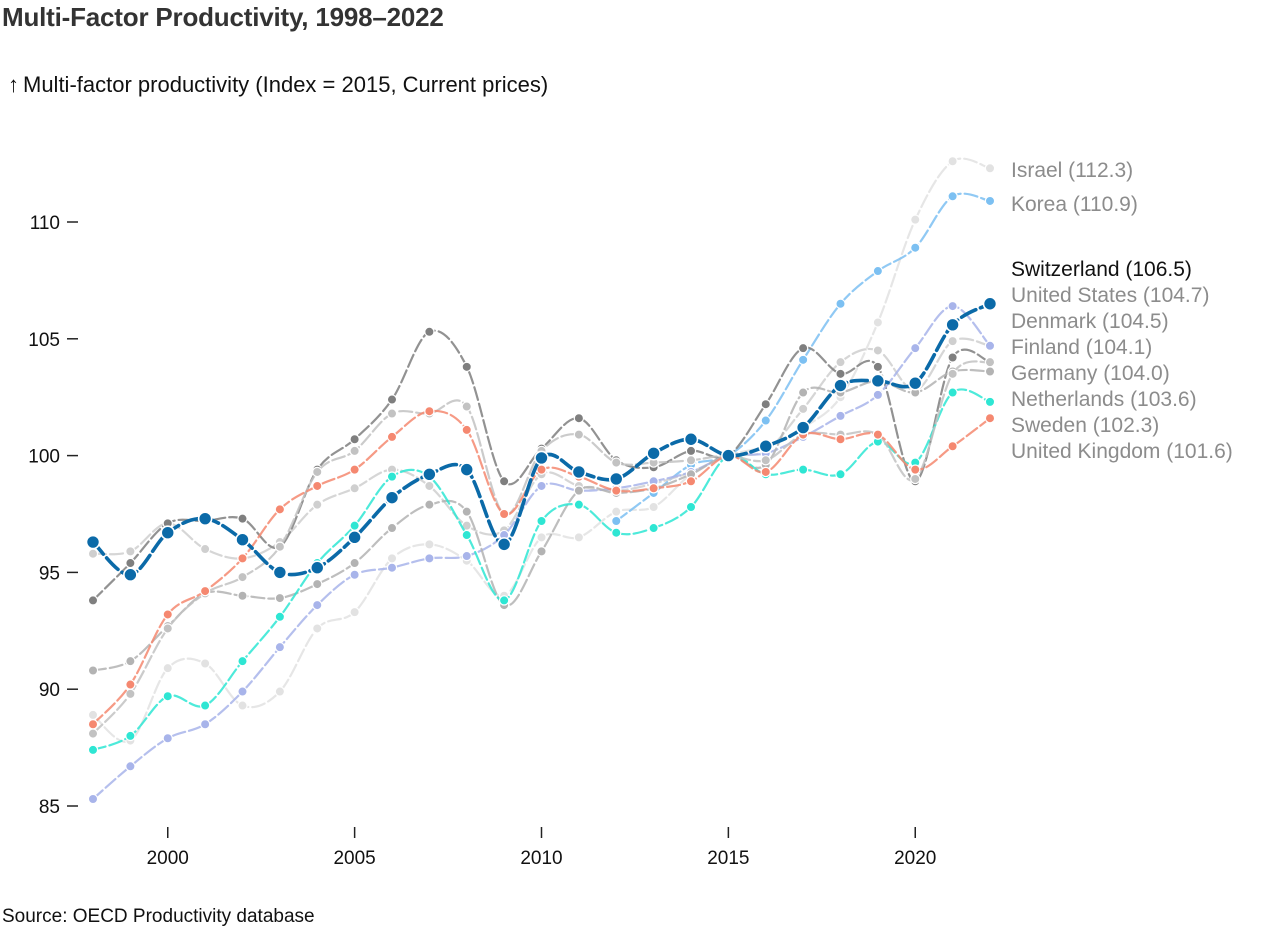 Image resolution: width=1280 pixels, height=932 pixels. I want to click on x-tick-label: 2020, so click(915, 858).